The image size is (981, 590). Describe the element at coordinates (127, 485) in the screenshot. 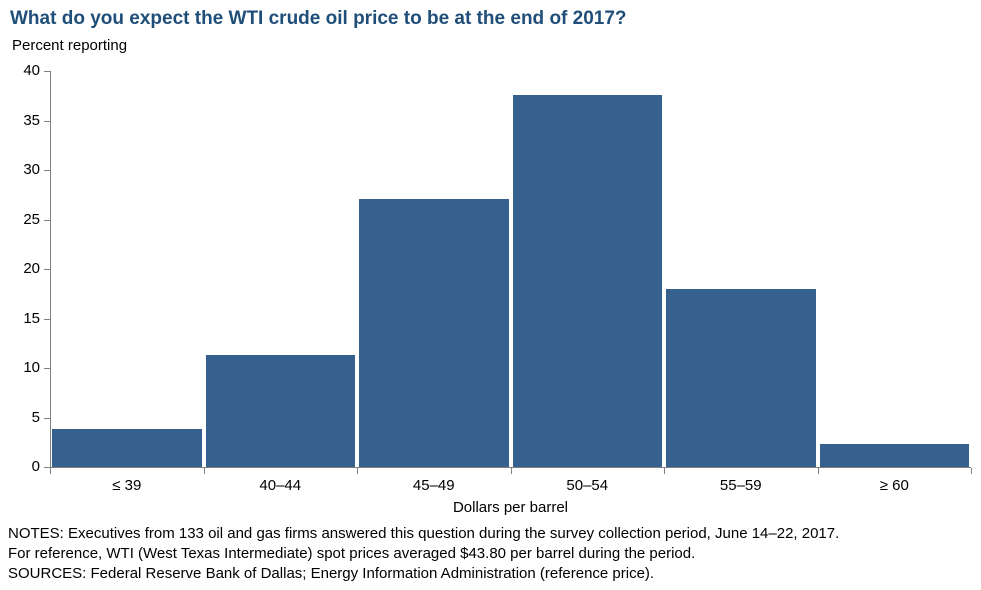

I see `x-category-label: ≤ 39` at that location.